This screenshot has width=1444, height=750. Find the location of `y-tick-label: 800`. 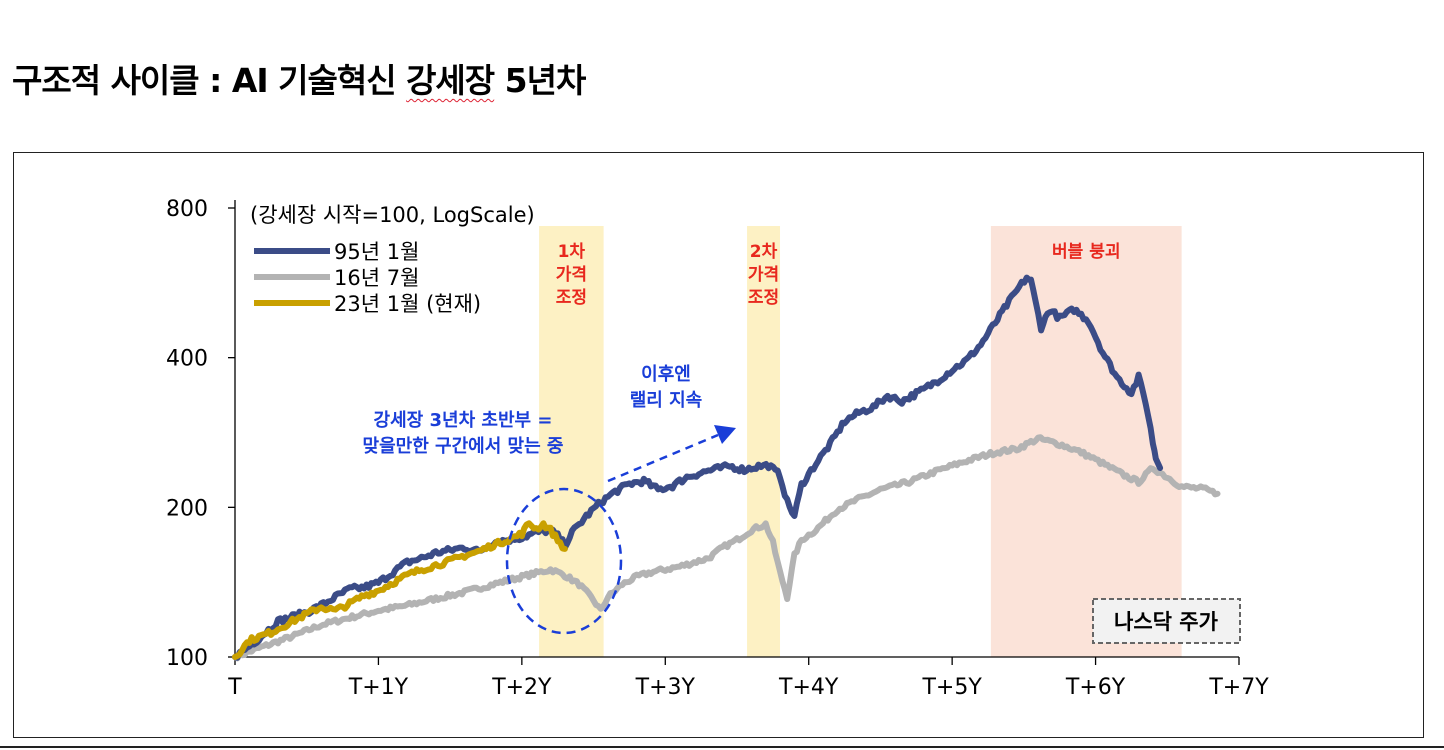

y-tick-label: 800 is located at coordinates (187, 209).